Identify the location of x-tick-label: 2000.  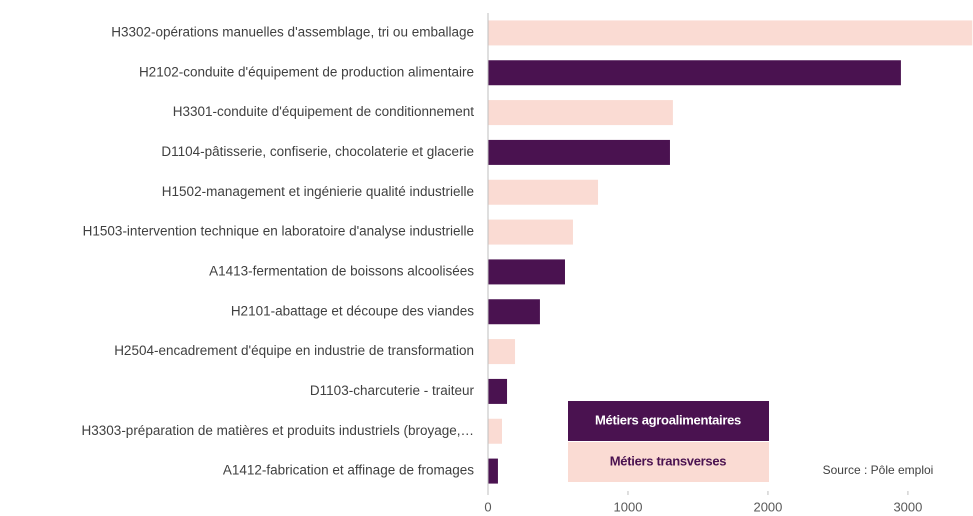
(767, 506).